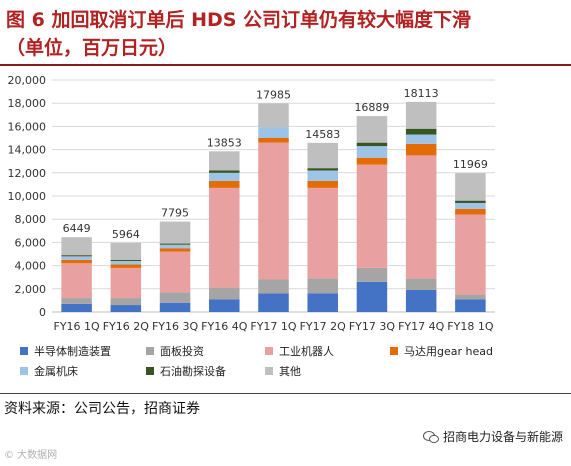 This screenshot has width=571, height=466. I want to click on x-tick-label: FY17 4Q, so click(421, 326).